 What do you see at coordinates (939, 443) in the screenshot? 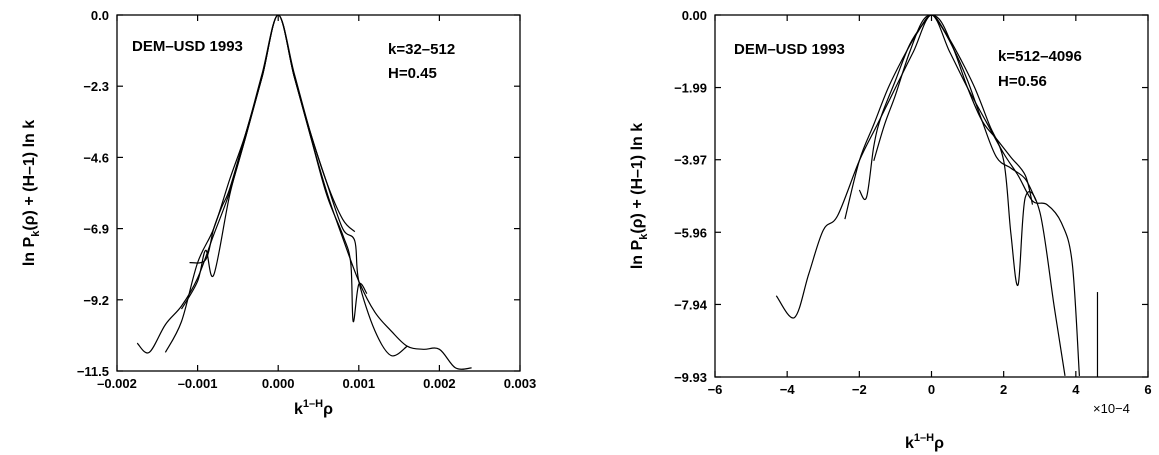
I see `x-label-rho-right: ρ` at bounding box center [939, 443].